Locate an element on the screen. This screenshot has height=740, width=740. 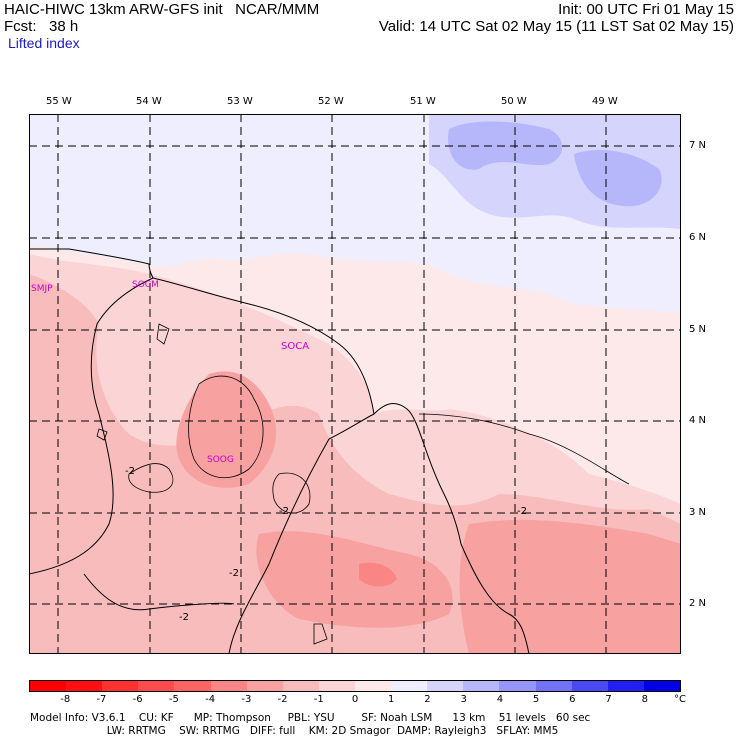
field-zone-minus3-c is located at coordinates (570, 586).